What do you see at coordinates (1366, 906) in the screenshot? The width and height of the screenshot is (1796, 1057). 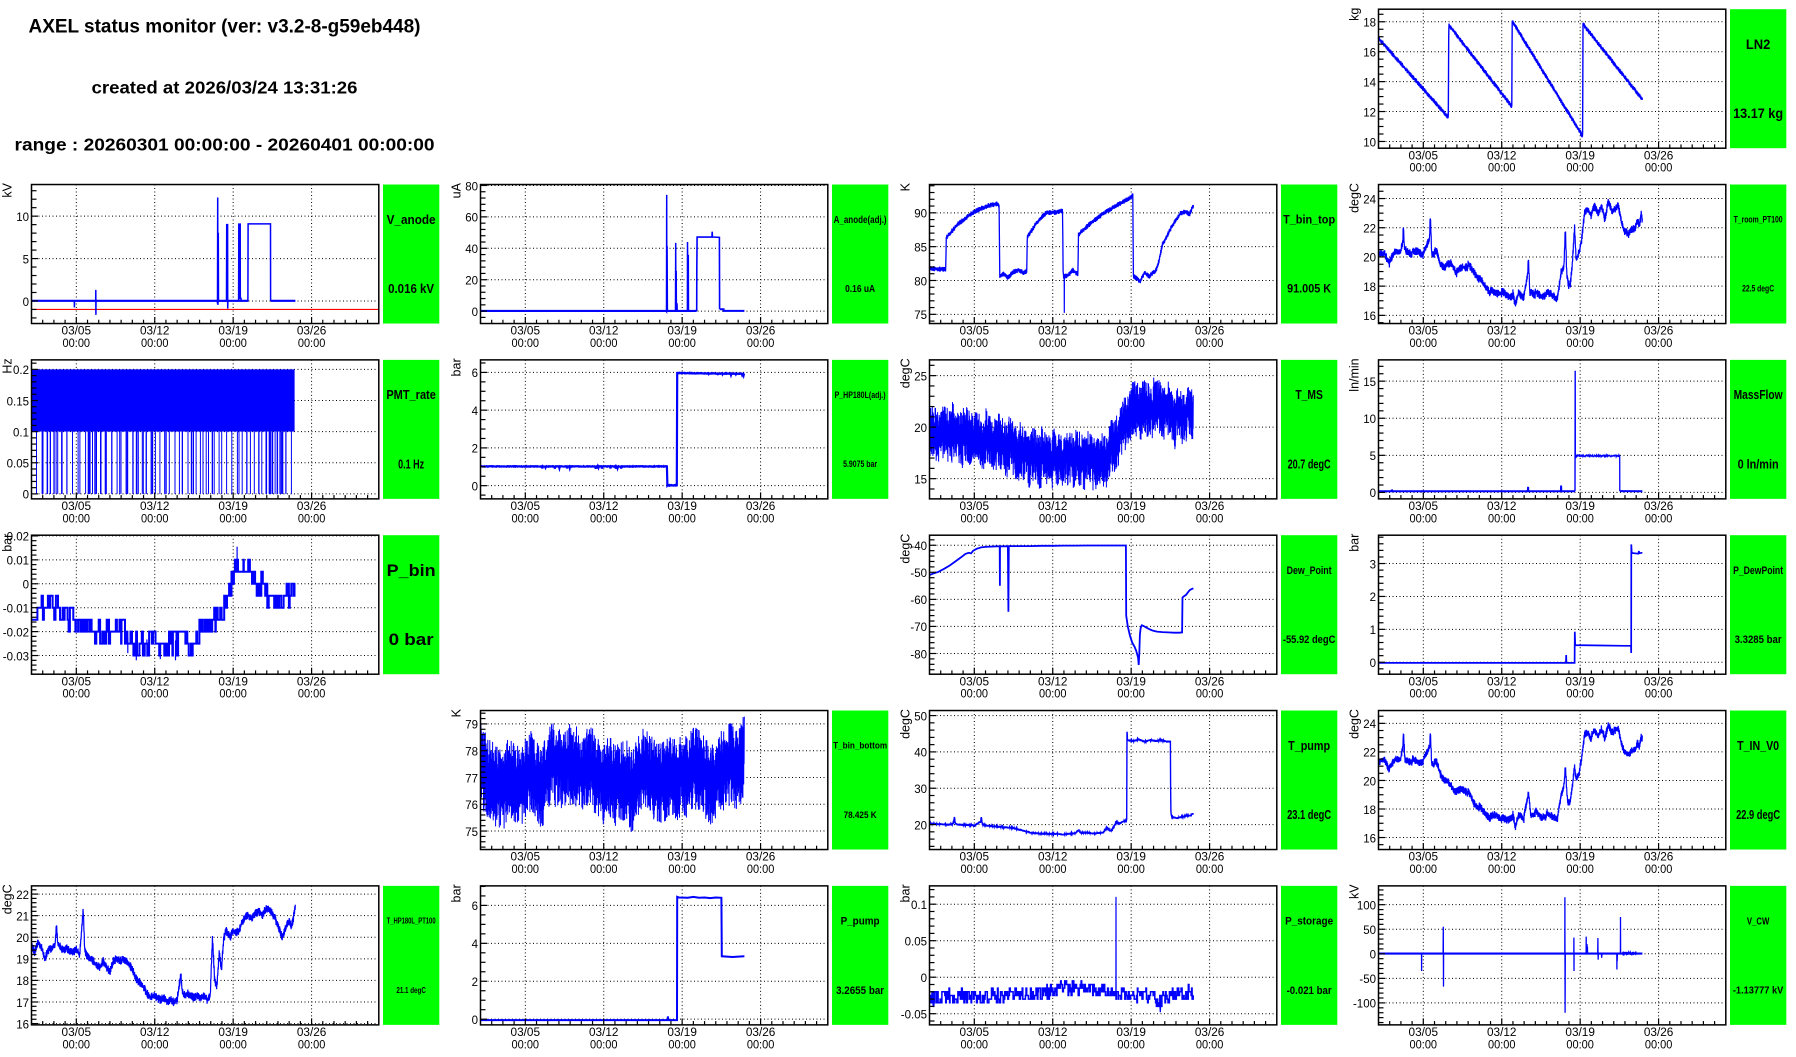 I see `svg-text: 100` at bounding box center [1366, 906].